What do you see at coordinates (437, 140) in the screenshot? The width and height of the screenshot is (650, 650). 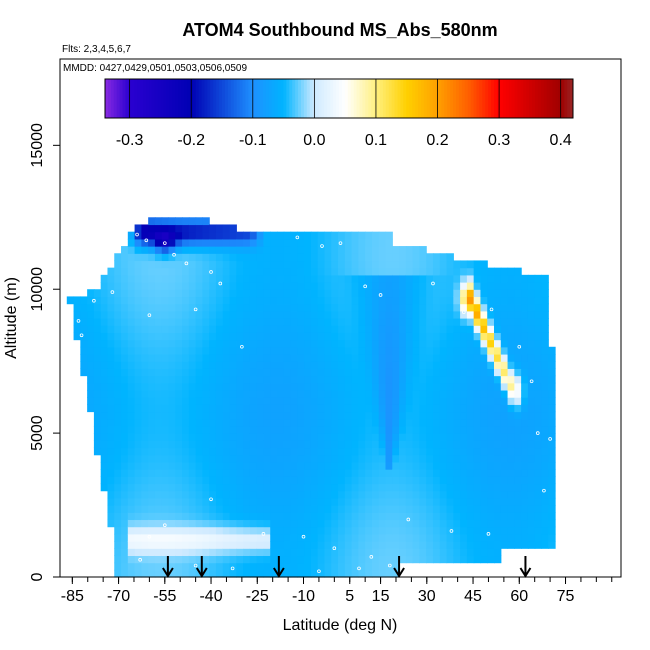 I see `colorbar-tick-label: 0.2` at bounding box center [437, 140].